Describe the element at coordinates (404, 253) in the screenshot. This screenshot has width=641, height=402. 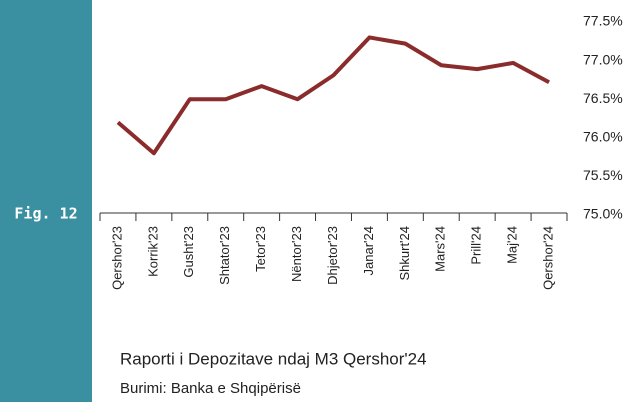
I see `x-tick-label: Shkurt'24` at that location.